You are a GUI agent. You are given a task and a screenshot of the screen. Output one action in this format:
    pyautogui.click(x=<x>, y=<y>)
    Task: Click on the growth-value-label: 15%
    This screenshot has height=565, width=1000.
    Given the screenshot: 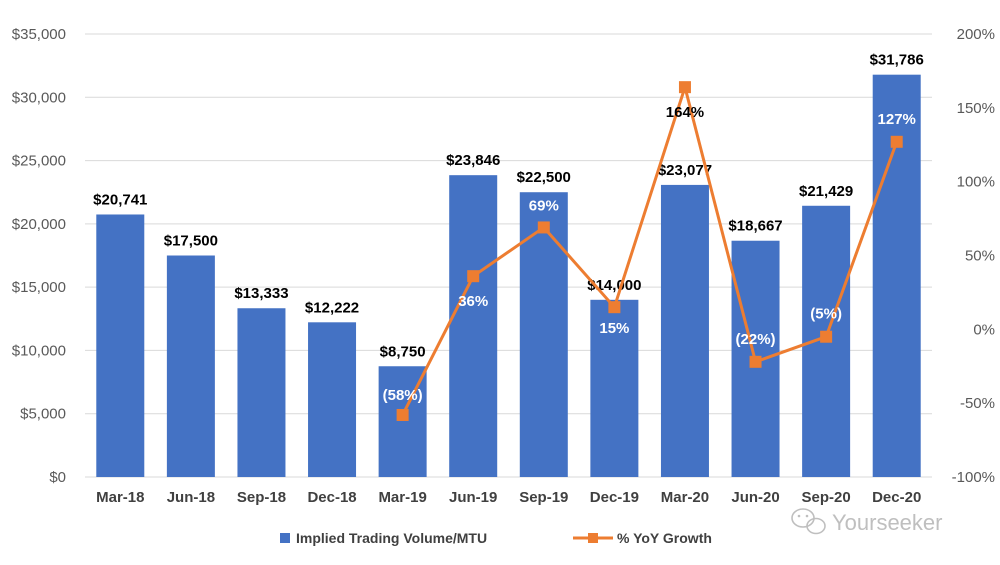 What is the action you would take?
    pyautogui.click(x=614, y=328)
    